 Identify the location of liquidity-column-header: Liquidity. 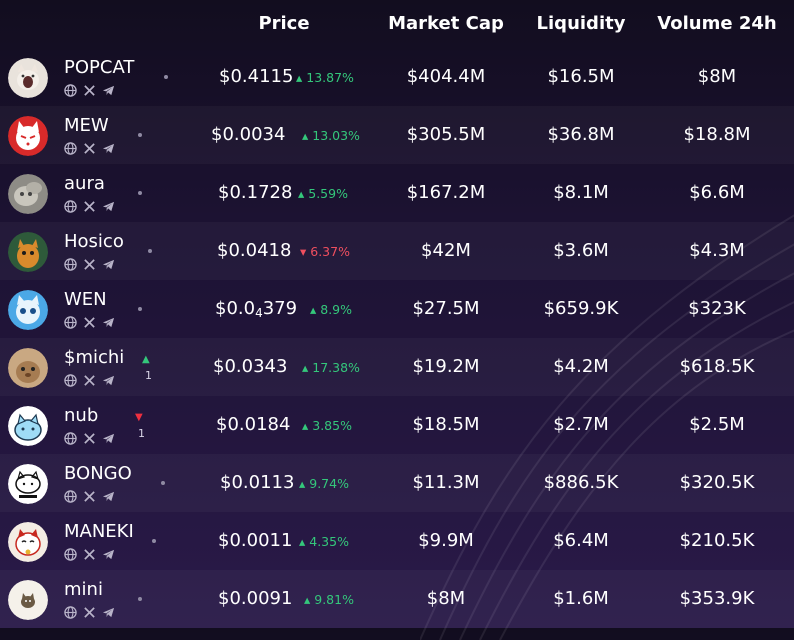
(581, 23).